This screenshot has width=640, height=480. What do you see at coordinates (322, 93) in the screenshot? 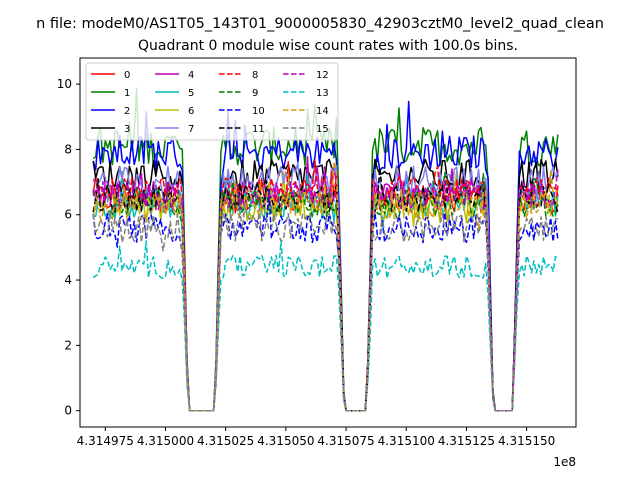
I see `legend-label-13: 13` at bounding box center [322, 93].